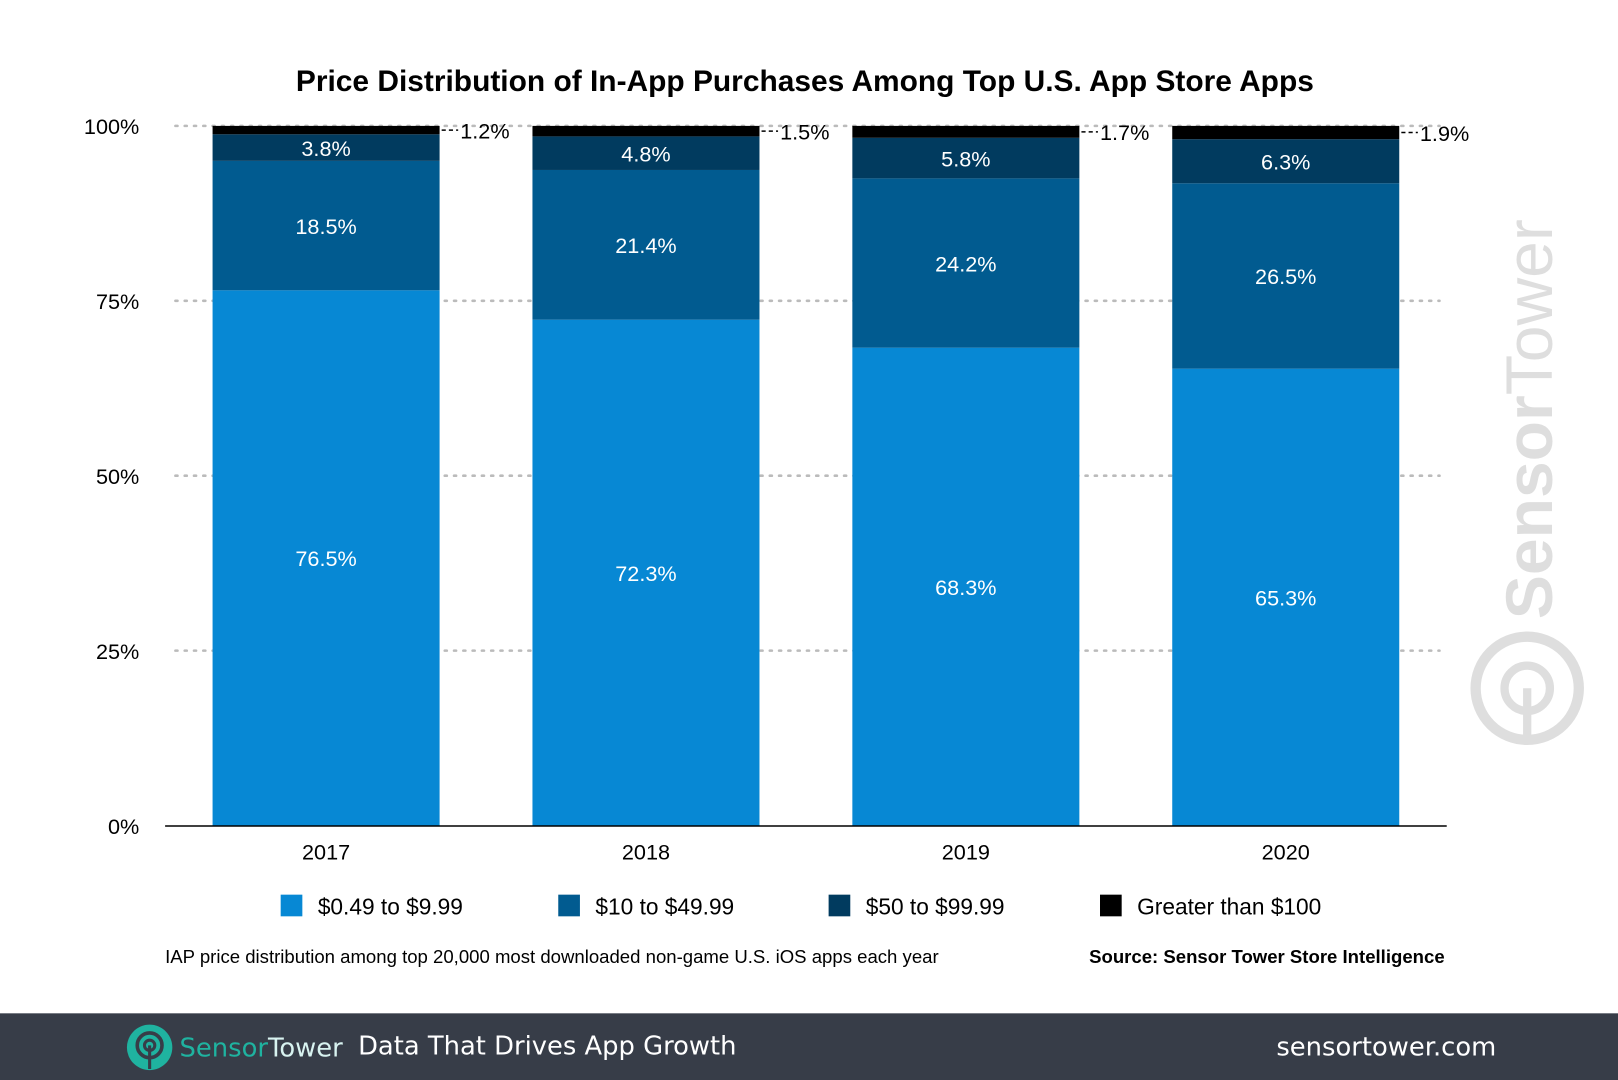  Describe the element at coordinates (935, 906) in the screenshot. I see `legend-label: $50 to $99.99` at that location.